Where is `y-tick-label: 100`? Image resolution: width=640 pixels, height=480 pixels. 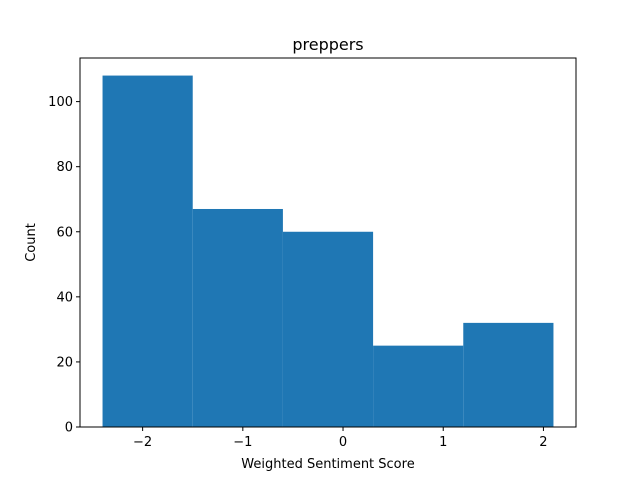 y-tick-label: 100 is located at coordinates (60, 102).